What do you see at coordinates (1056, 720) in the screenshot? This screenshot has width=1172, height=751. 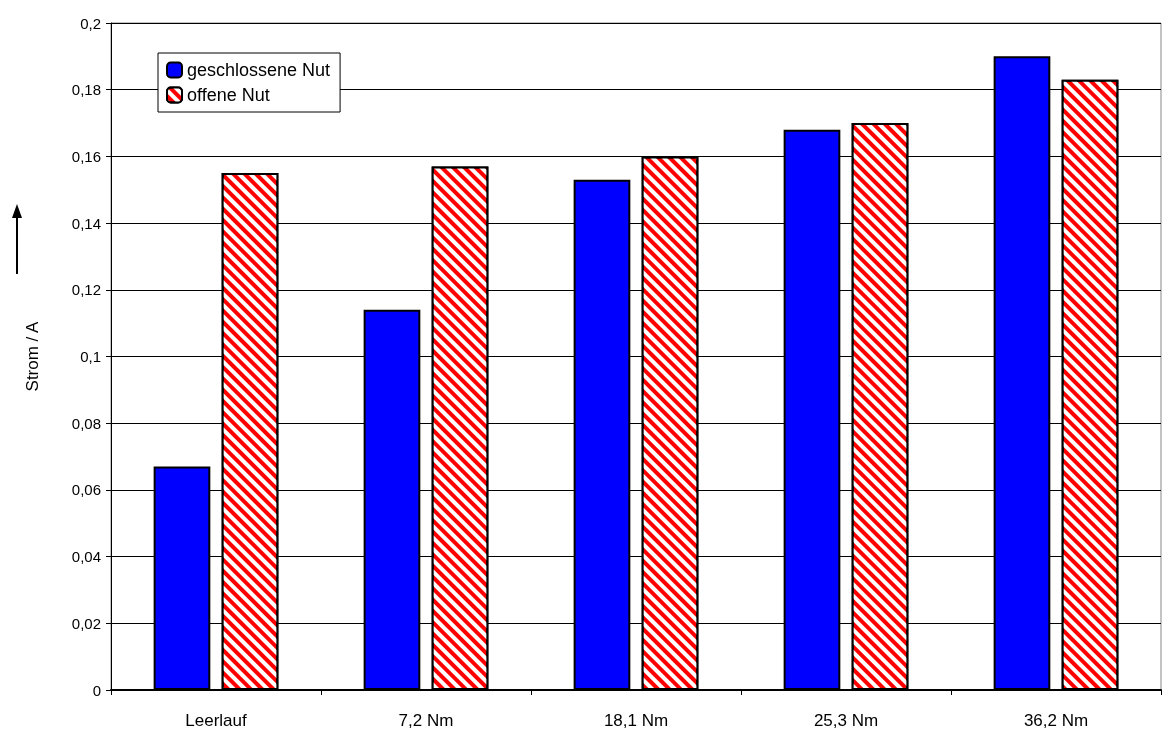 I see `x-tick-label: 36,2 Nm` at bounding box center [1056, 720].